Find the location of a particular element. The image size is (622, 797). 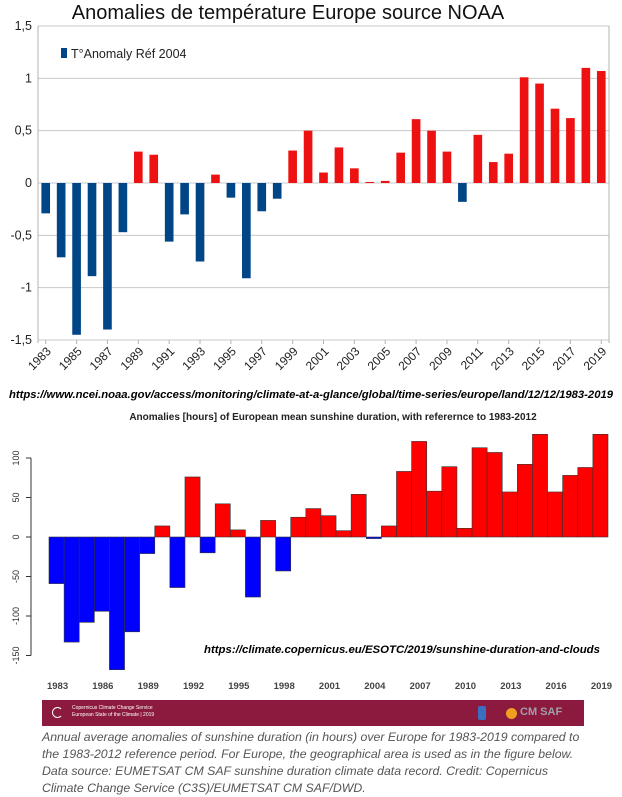

bar-1997 is located at coordinates (262, 197).